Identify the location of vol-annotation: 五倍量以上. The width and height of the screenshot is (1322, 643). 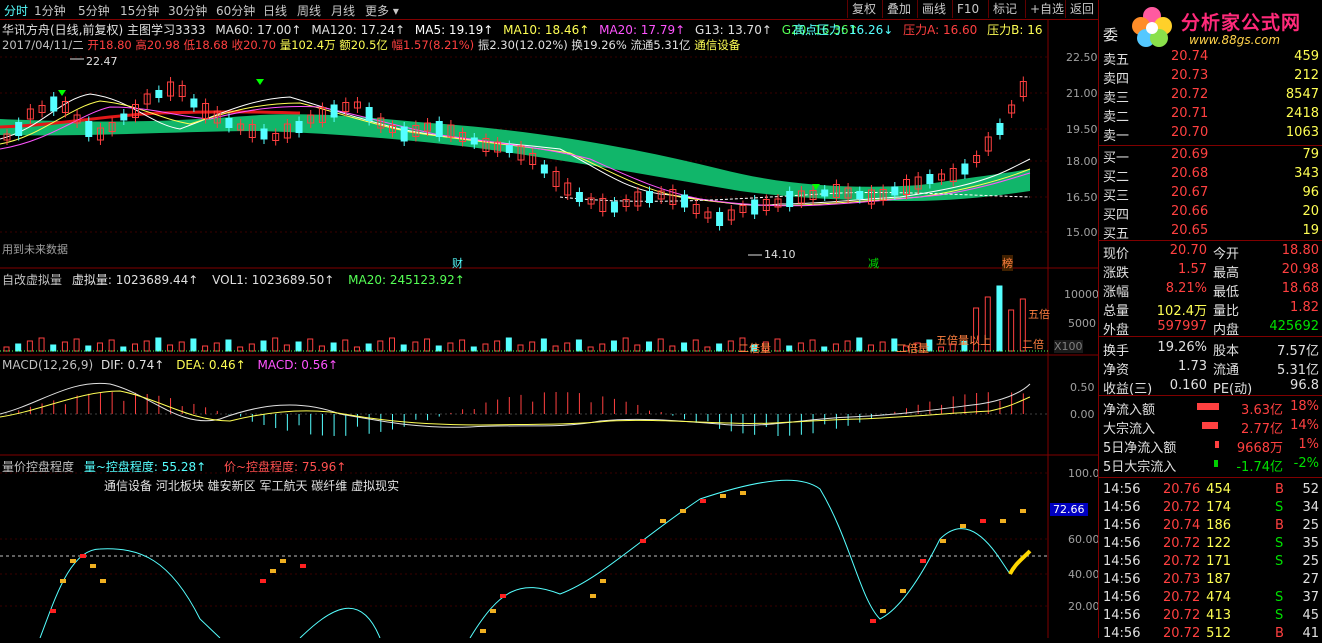
(963, 340).